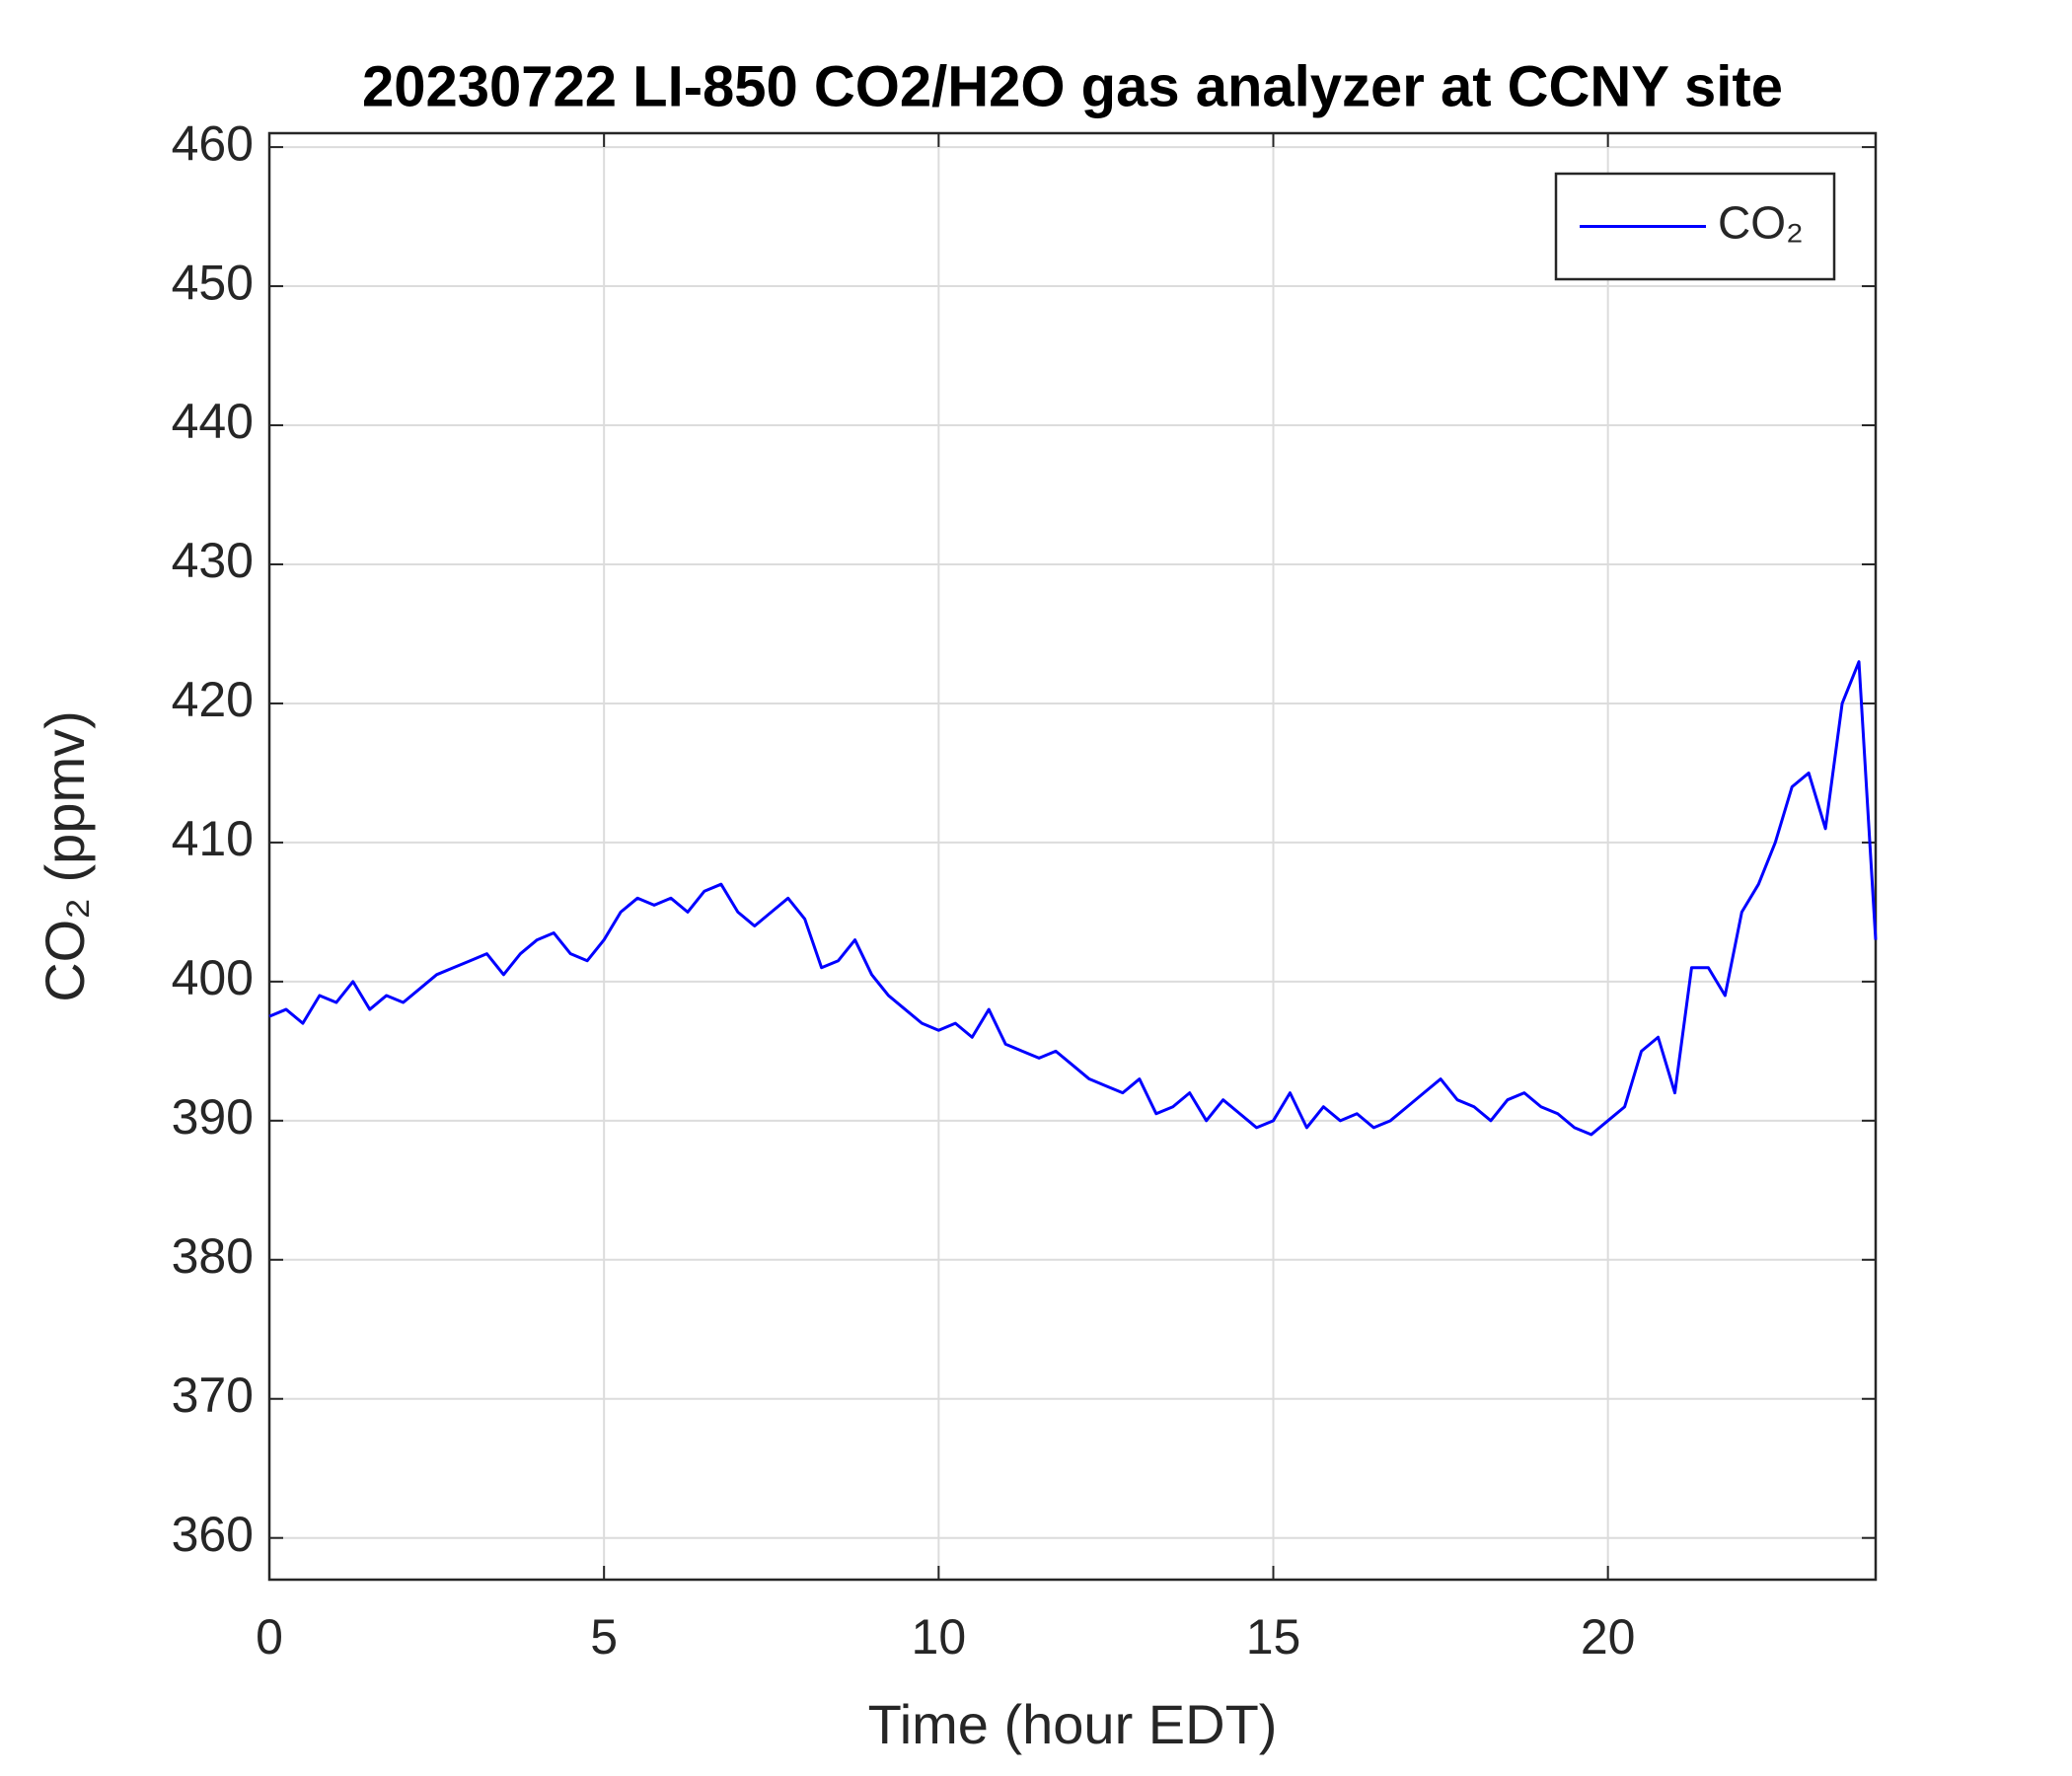 This screenshot has width=2072, height=1776. I want to click on legend-label: CO₂, so click(1761, 223).